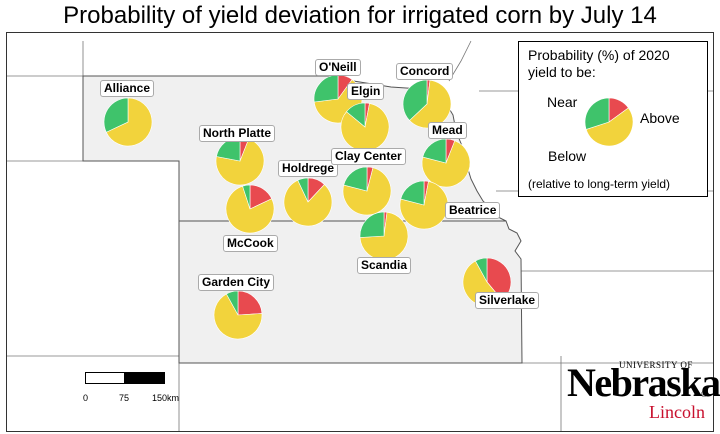 This screenshot has height=434, width=720. I want to click on unl-logo: UNIVERSITY OF Nebraska ® Lincoln, so click(643, 393).